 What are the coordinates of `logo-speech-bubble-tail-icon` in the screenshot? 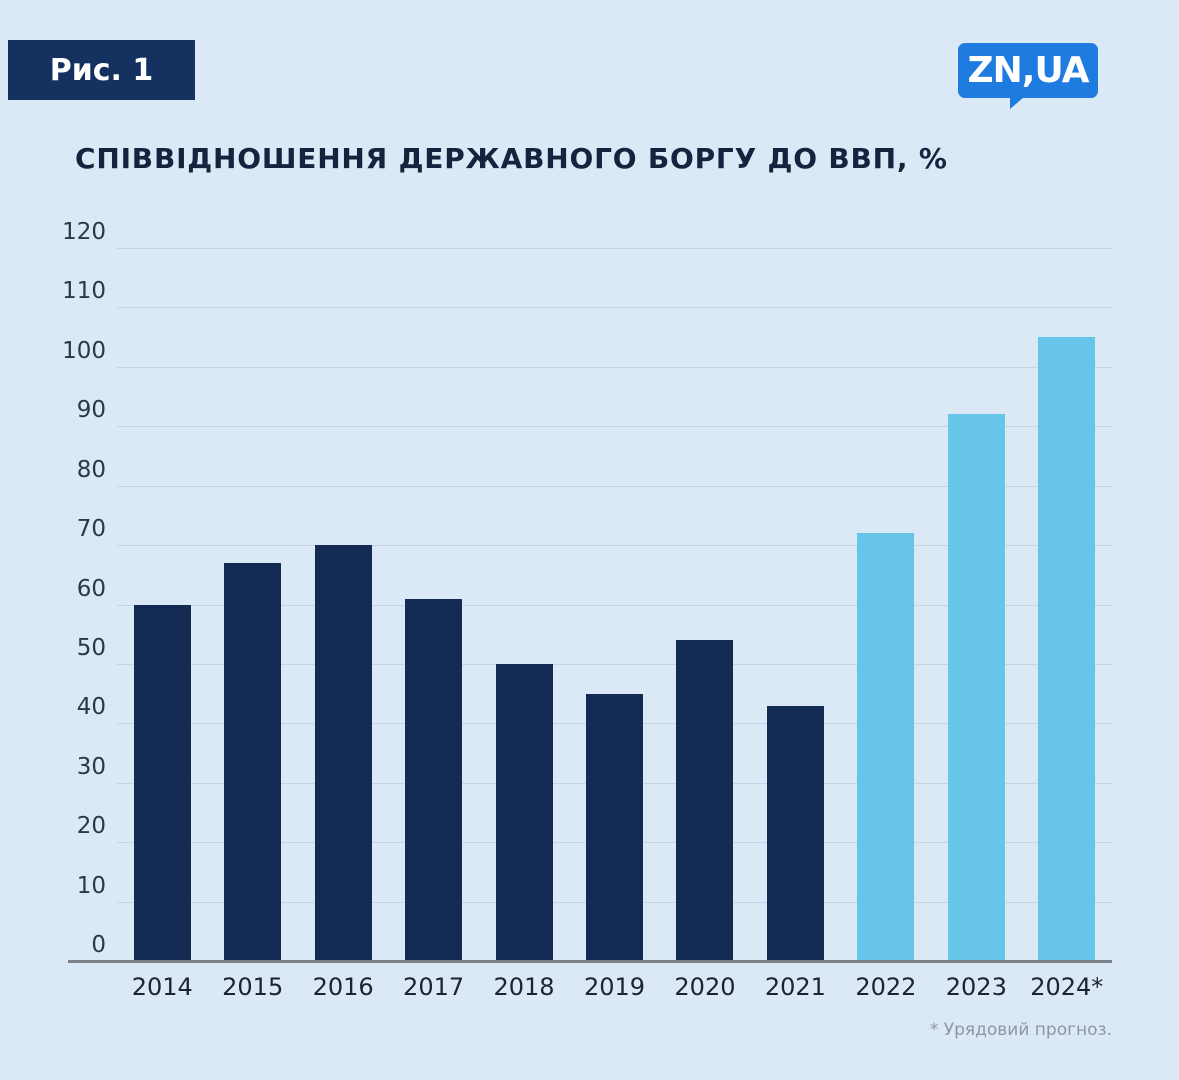 It's located at (1017, 103).